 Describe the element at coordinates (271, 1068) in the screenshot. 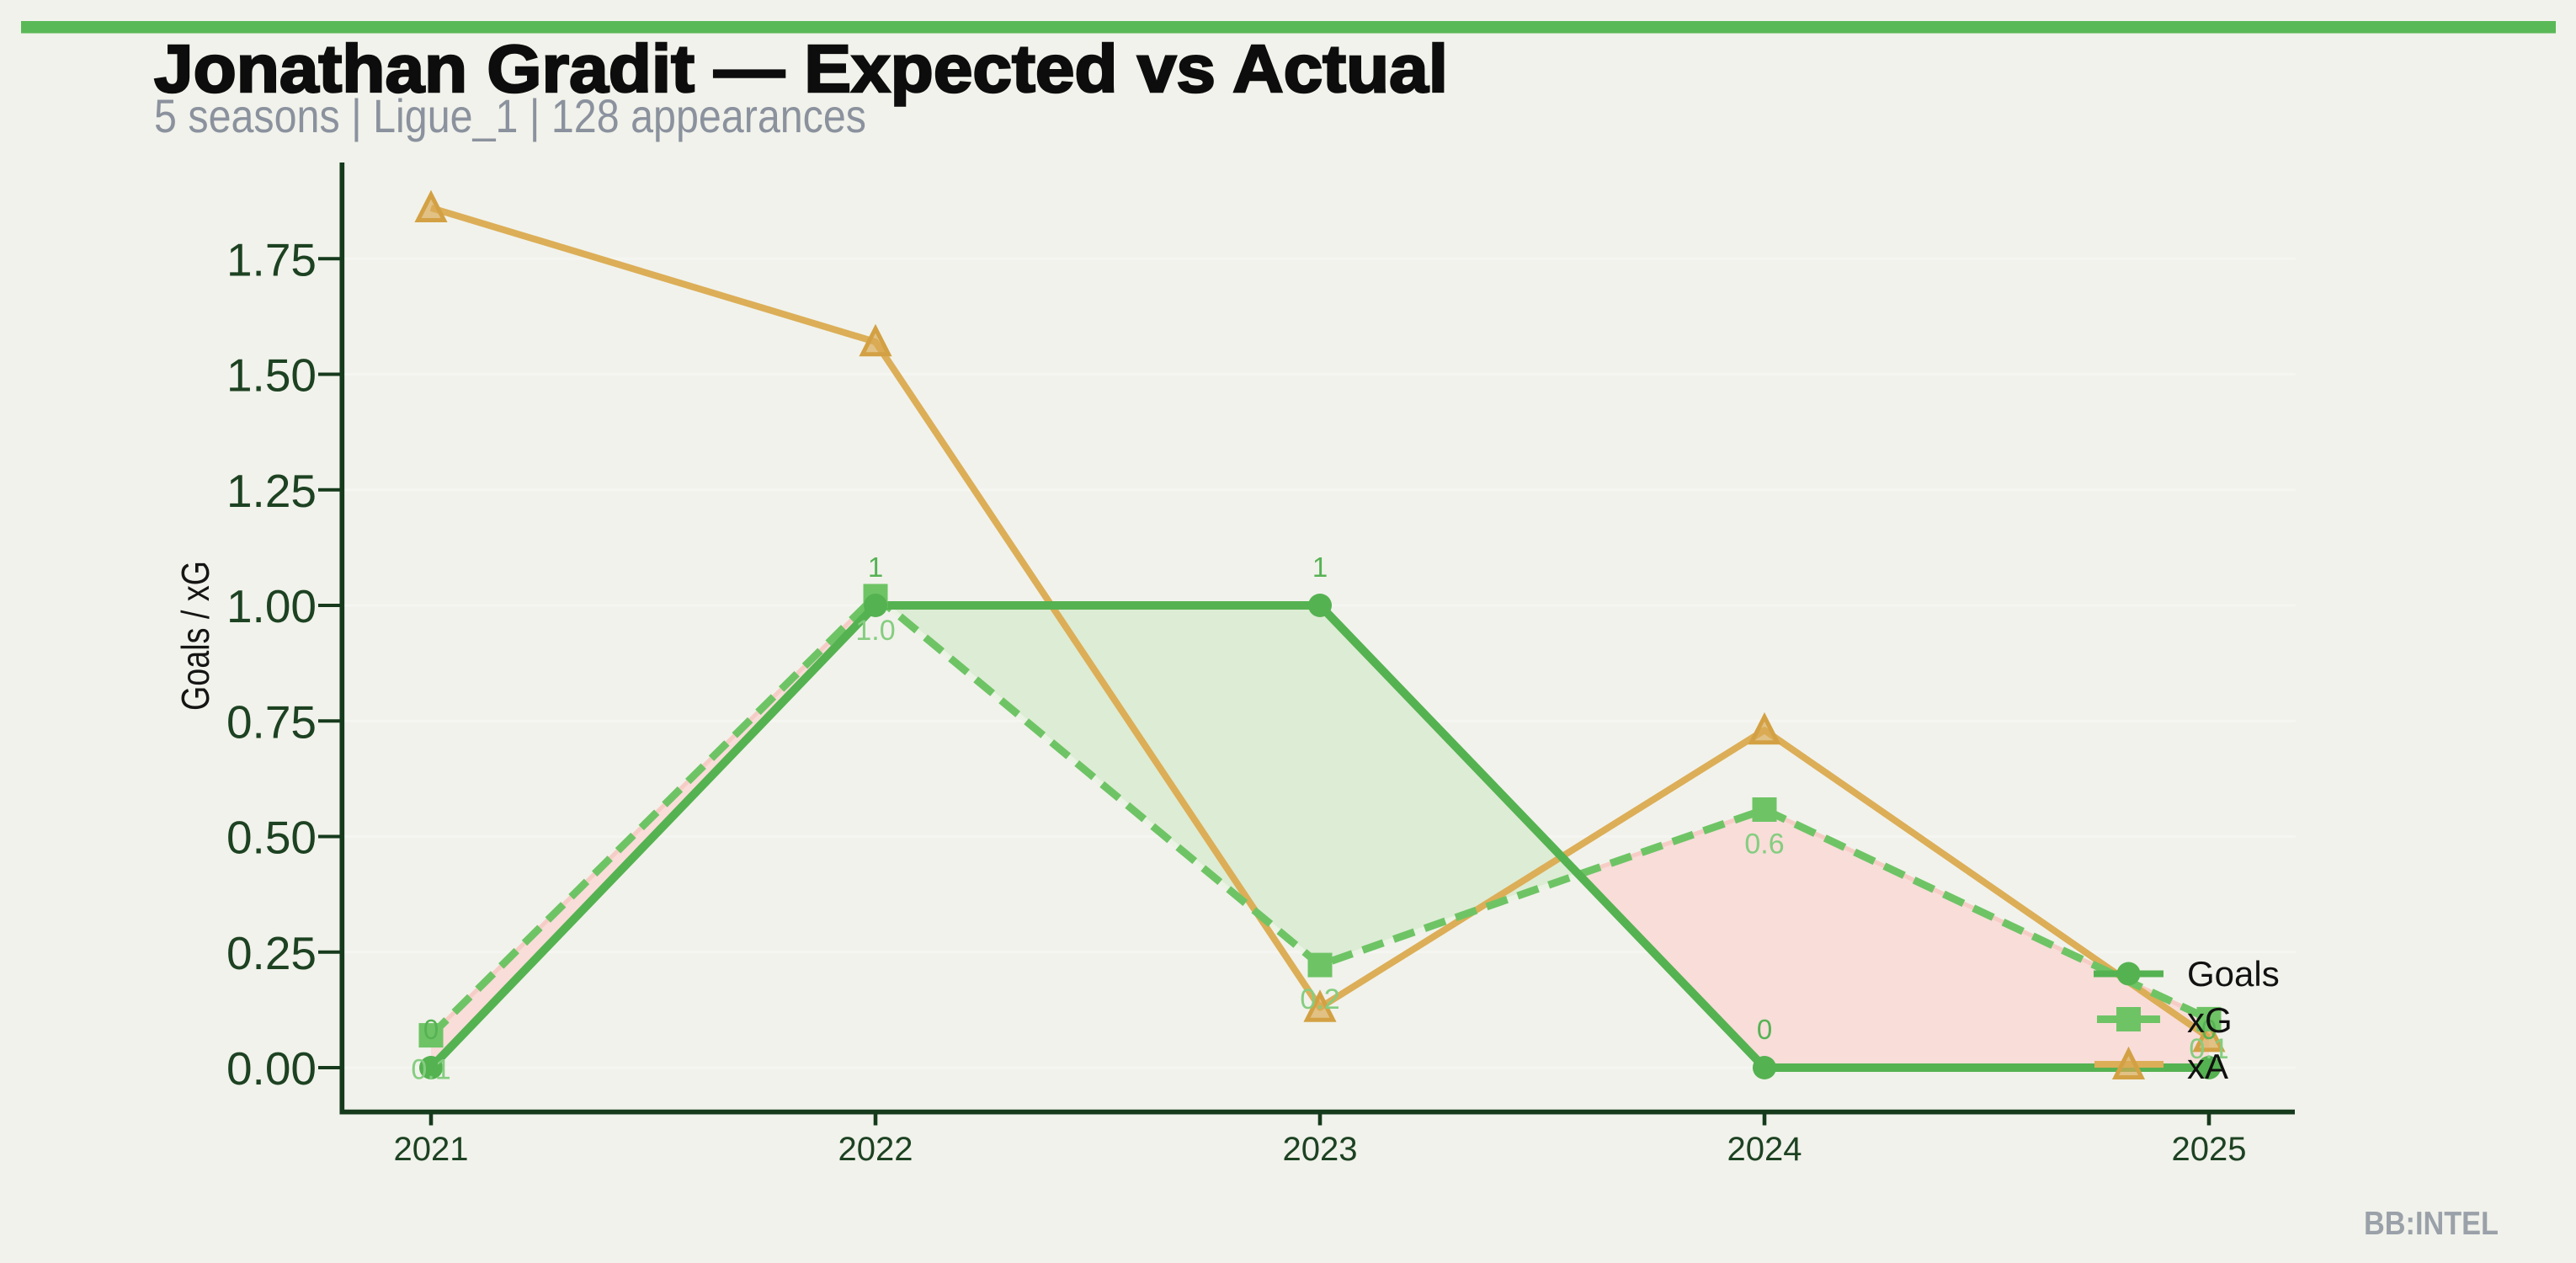

I see `svg-text: 0.00` at that location.